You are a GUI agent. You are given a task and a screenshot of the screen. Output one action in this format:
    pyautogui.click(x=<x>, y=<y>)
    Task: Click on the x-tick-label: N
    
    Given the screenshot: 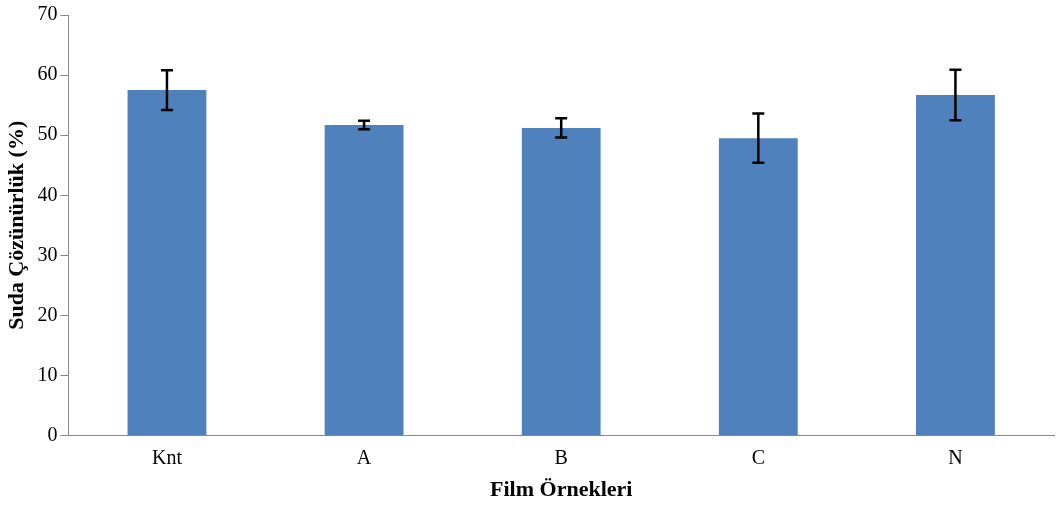 What is the action you would take?
    pyautogui.click(x=955, y=456)
    